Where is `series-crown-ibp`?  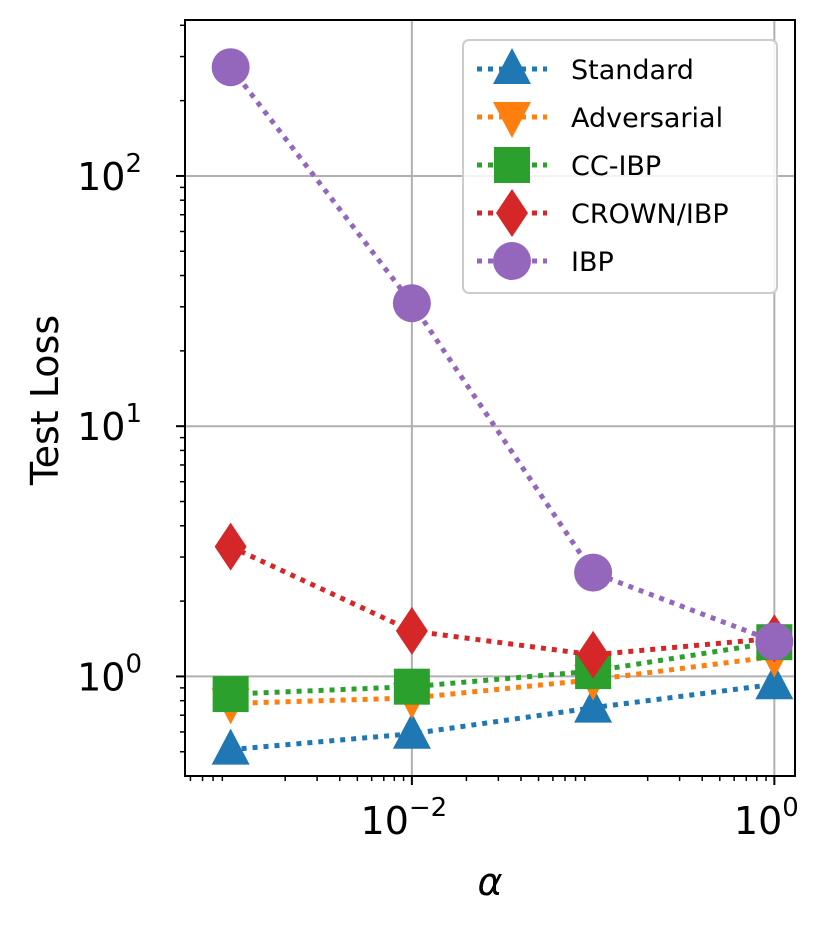 series-crown-ibp is located at coordinates (502, 600).